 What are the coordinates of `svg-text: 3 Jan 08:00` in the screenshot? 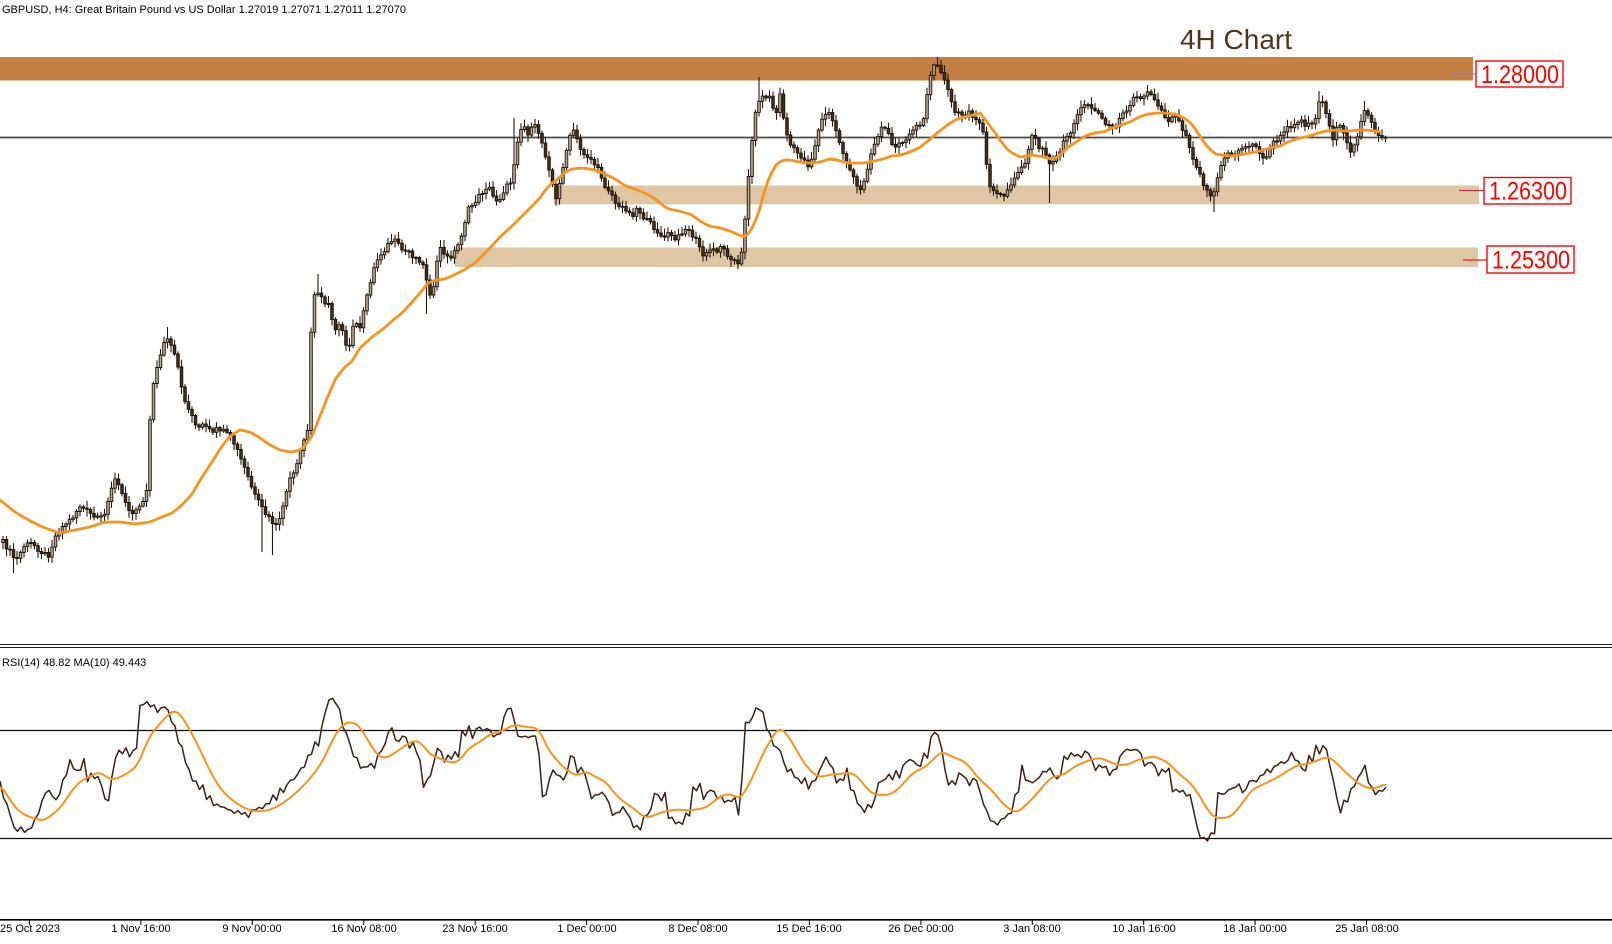 It's located at (1032, 929).